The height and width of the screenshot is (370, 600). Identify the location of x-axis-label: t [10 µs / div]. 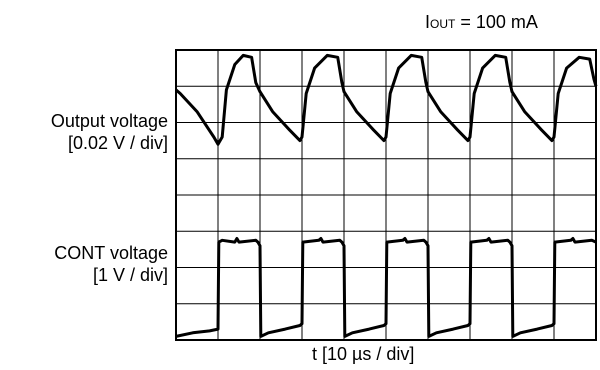
(363, 354).